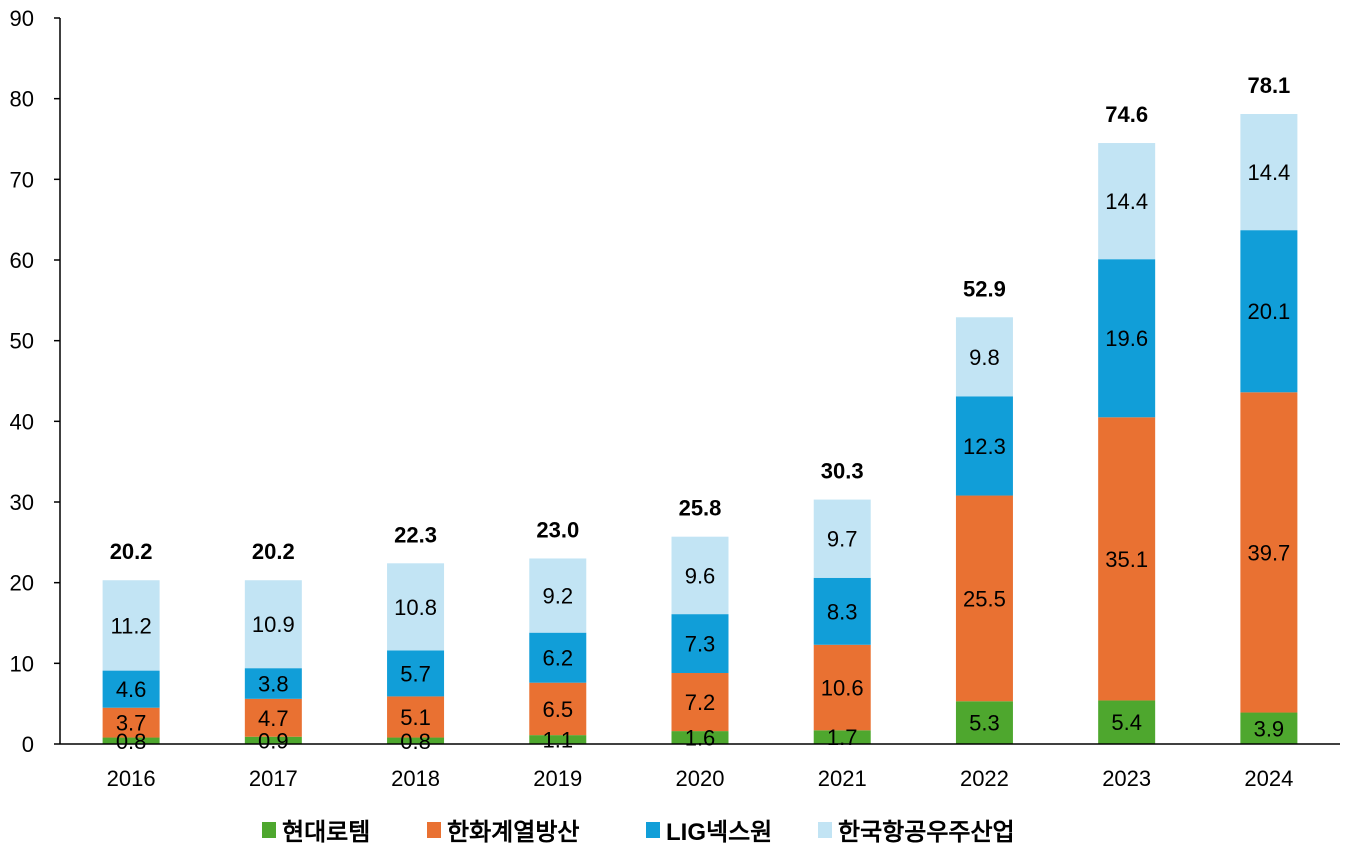  I want to click on legend-label: 한국항공우주산업, so click(926, 832).